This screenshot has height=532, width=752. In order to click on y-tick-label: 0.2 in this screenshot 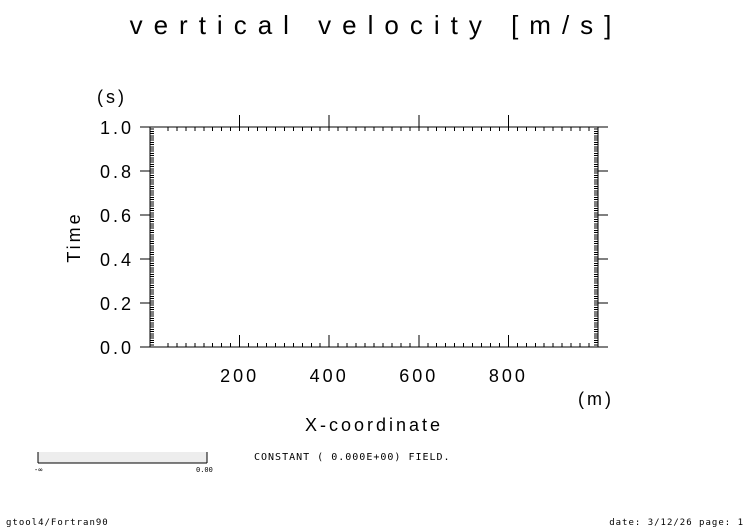, I will do `click(117, 304)`.